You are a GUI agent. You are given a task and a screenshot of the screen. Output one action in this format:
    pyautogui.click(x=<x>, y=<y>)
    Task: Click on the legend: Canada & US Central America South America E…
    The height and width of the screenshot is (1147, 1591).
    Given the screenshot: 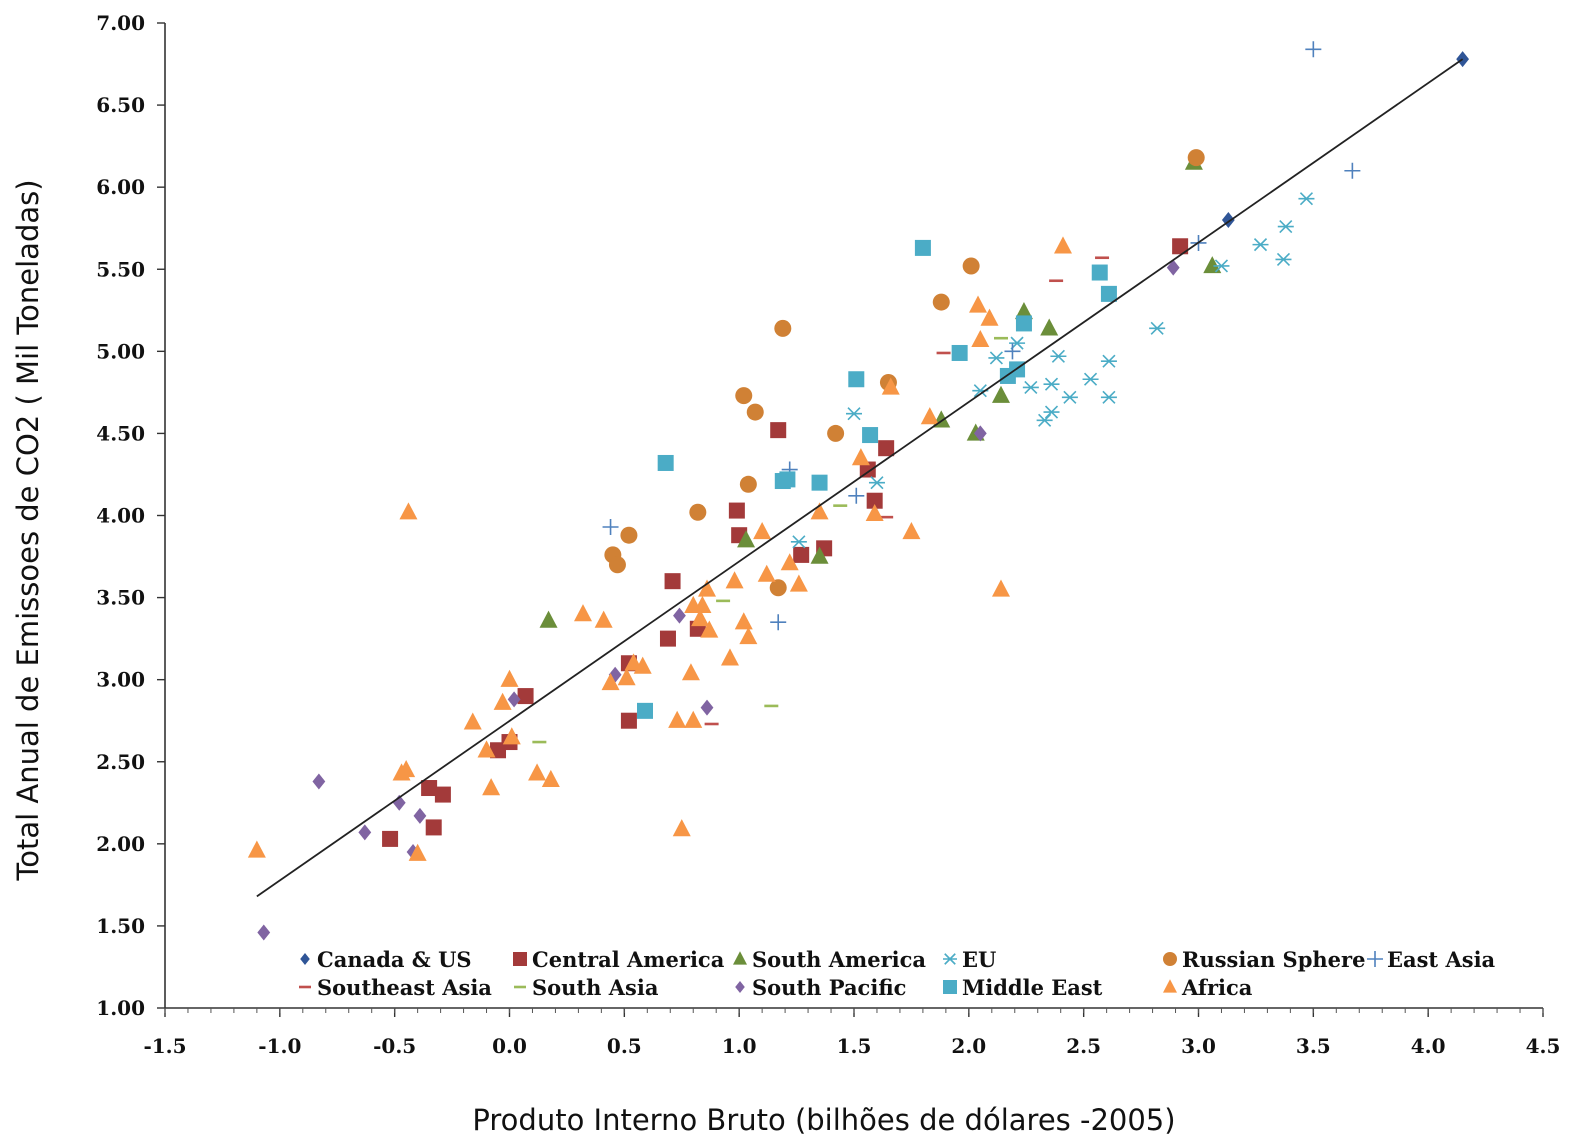 What is the action you would take?
    pyautogui.click(x=897, y=973)
    